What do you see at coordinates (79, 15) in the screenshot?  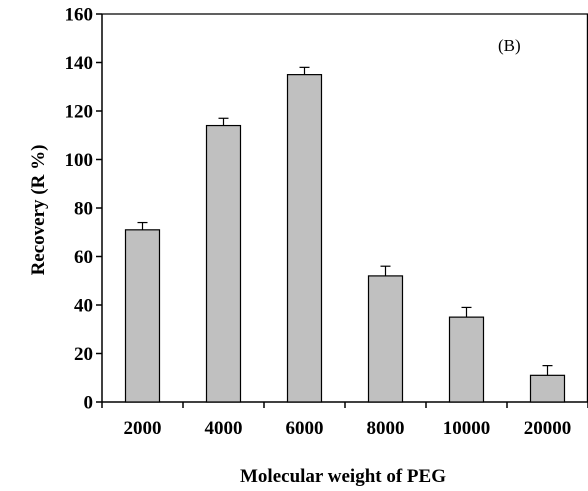 I see `y-tick-label: 160` at bounding box center [79, 15].